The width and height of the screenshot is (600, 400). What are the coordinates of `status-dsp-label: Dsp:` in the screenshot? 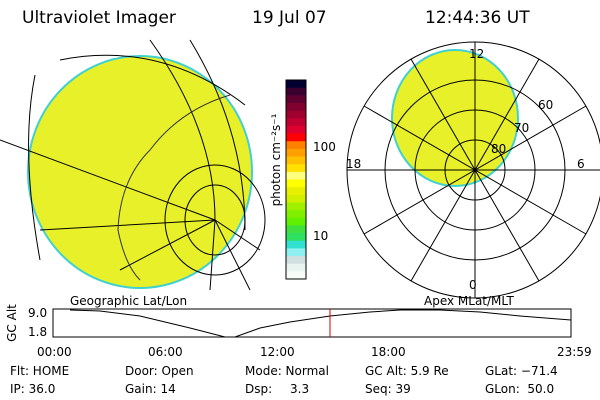 It's located at (259, 389).